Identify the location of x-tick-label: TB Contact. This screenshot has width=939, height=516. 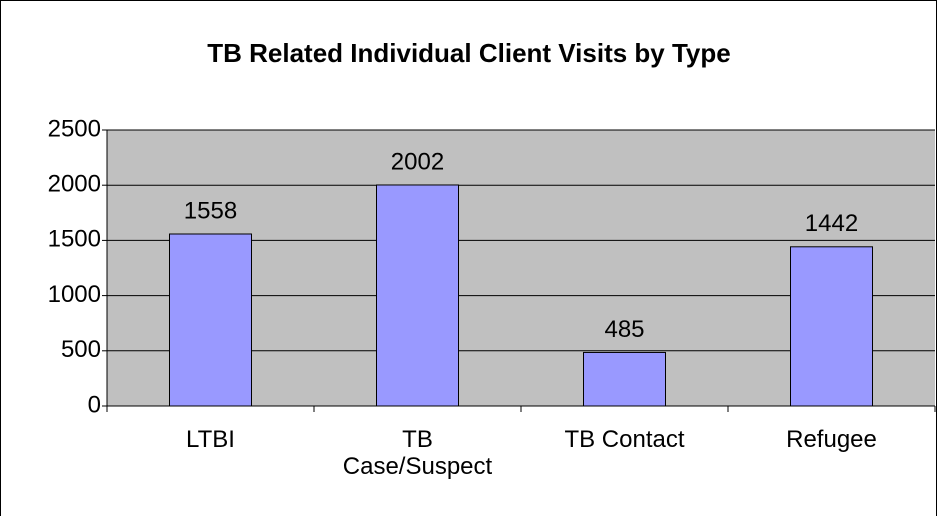
(624, 439).